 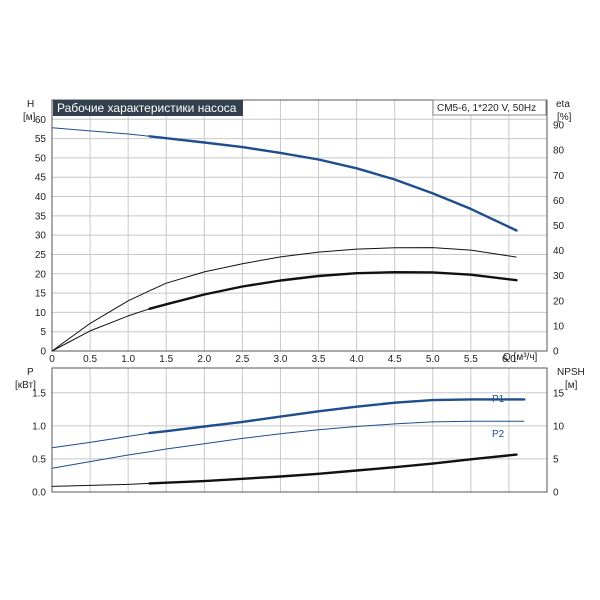 I want to click on x-tick-label: 0, so click(x=52, y=359).